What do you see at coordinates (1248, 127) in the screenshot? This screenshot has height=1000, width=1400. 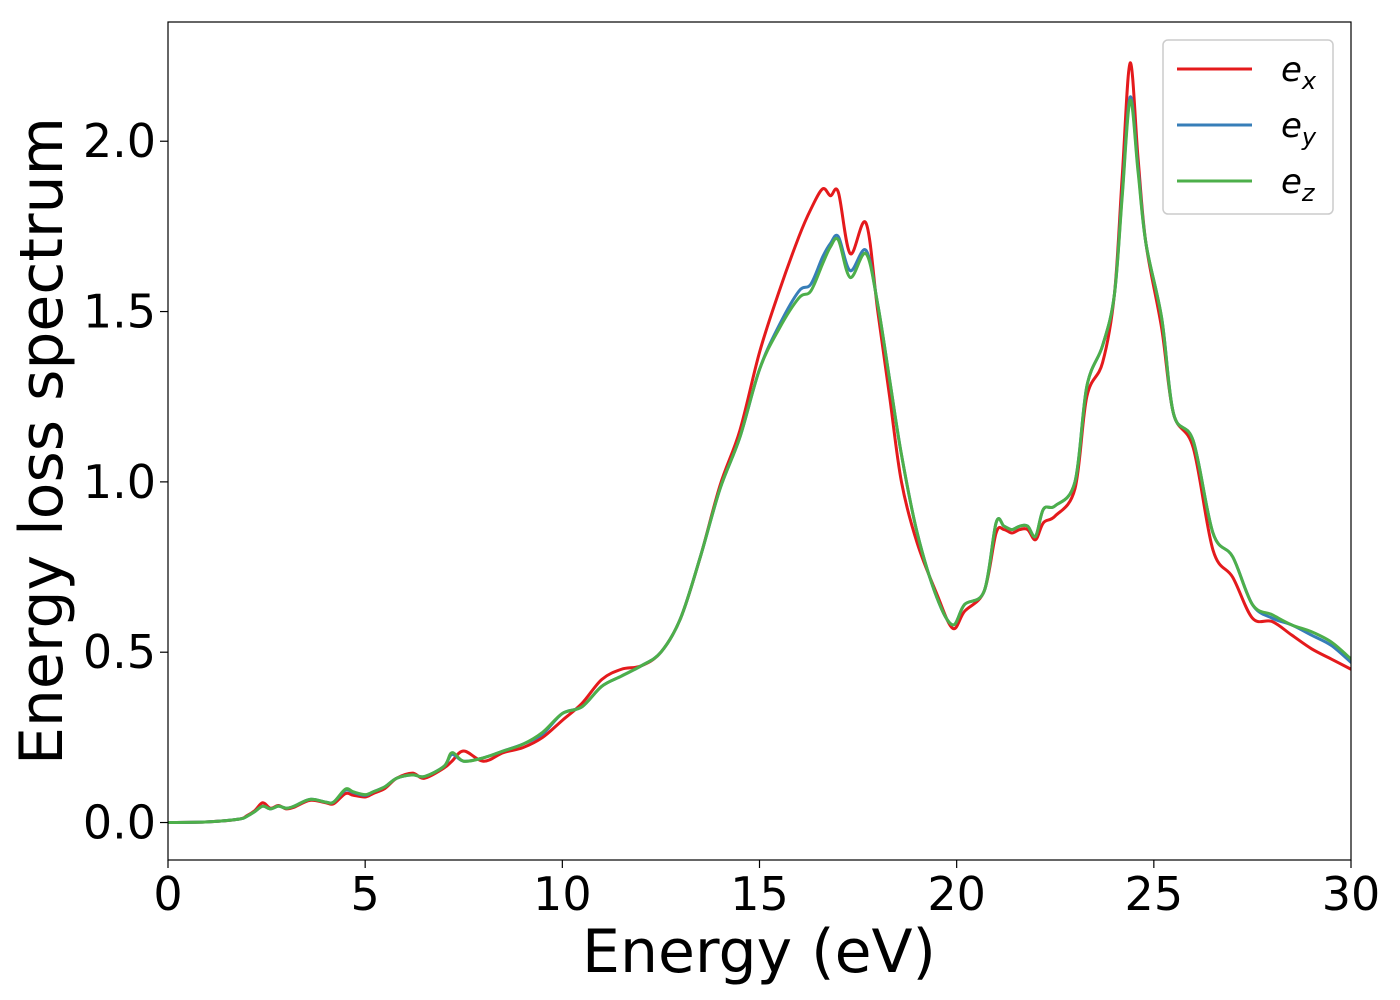 I see `legend-frame` at bounding box center [1248, 127].